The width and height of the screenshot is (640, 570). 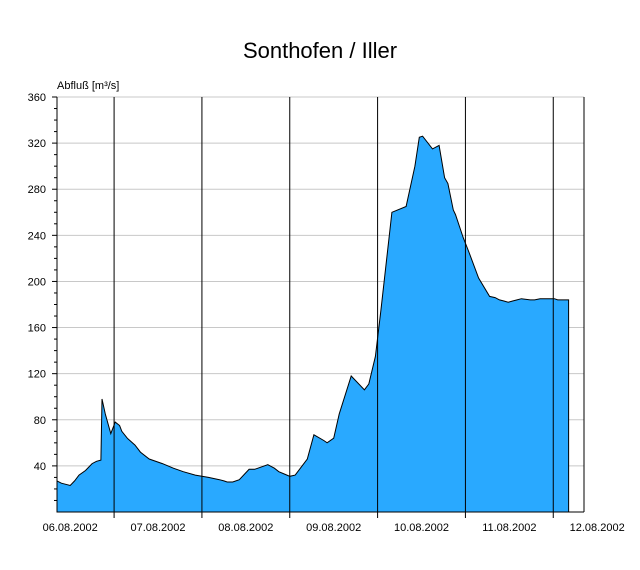 I want to click on y-tick-label: 200, so click(x=37, y=282).